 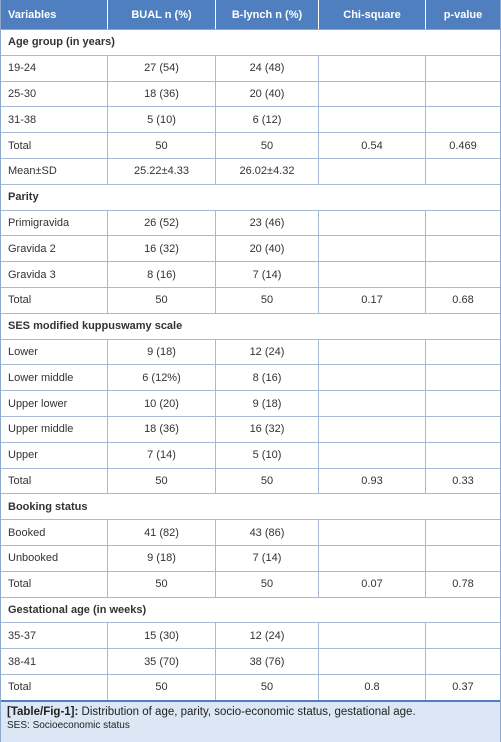 I want to click on row-label: 35-37, so click(x=54, y=636).